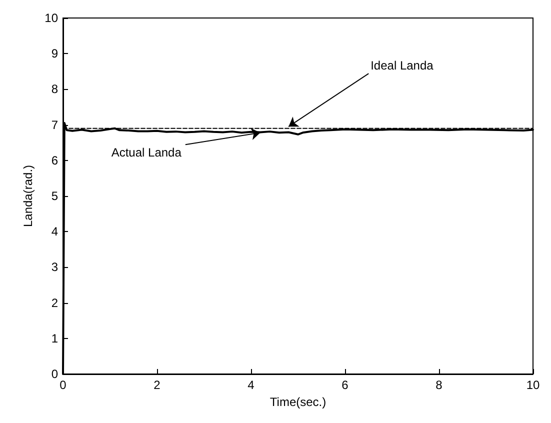 The width and height of the screenshot is (551, 423). What do you see at coordinates (54, 125) in the screenshot?
I see `y-tick-label: 7` at bounding box center [54, 125].